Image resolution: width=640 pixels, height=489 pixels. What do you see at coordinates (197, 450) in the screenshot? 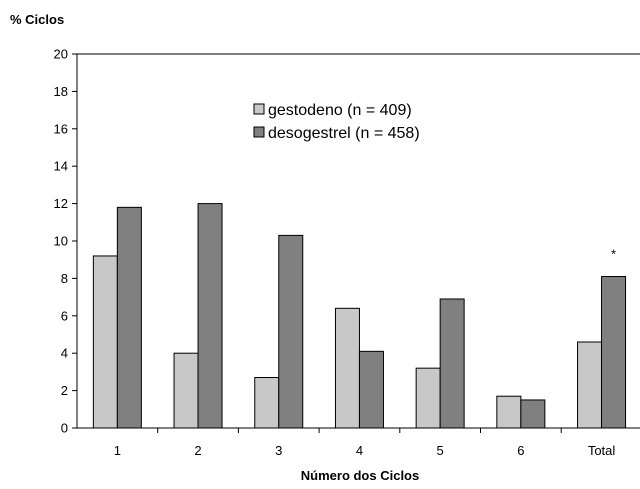
I see `x-tick-label: 2` at bounding box center [197, 450].